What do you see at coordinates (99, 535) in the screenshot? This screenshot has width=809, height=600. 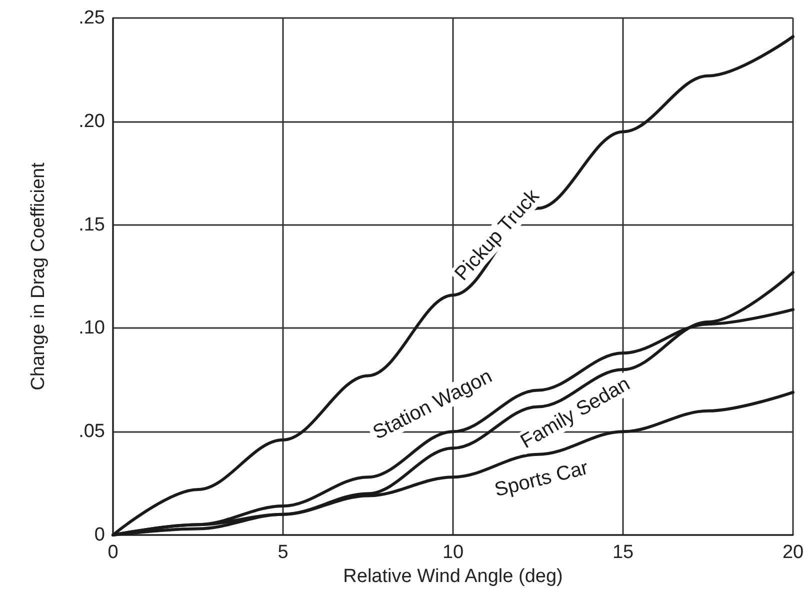 I see `y-tick-label: 0` at bounding box center [99, 535].